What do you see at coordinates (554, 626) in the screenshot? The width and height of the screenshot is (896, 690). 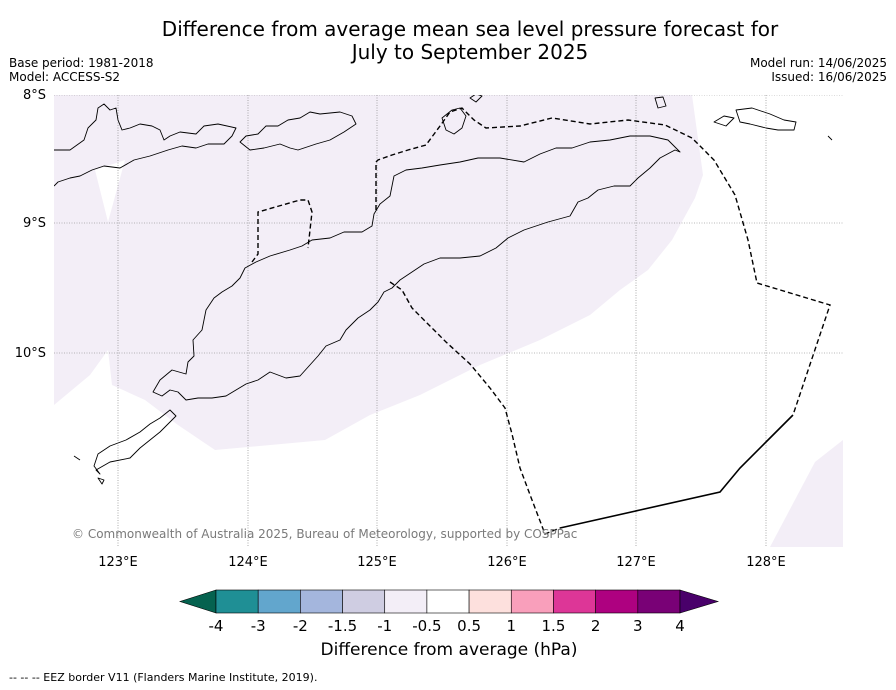 I see `colorbar-tick-label: 1.5` at bounding box center [554, 626].